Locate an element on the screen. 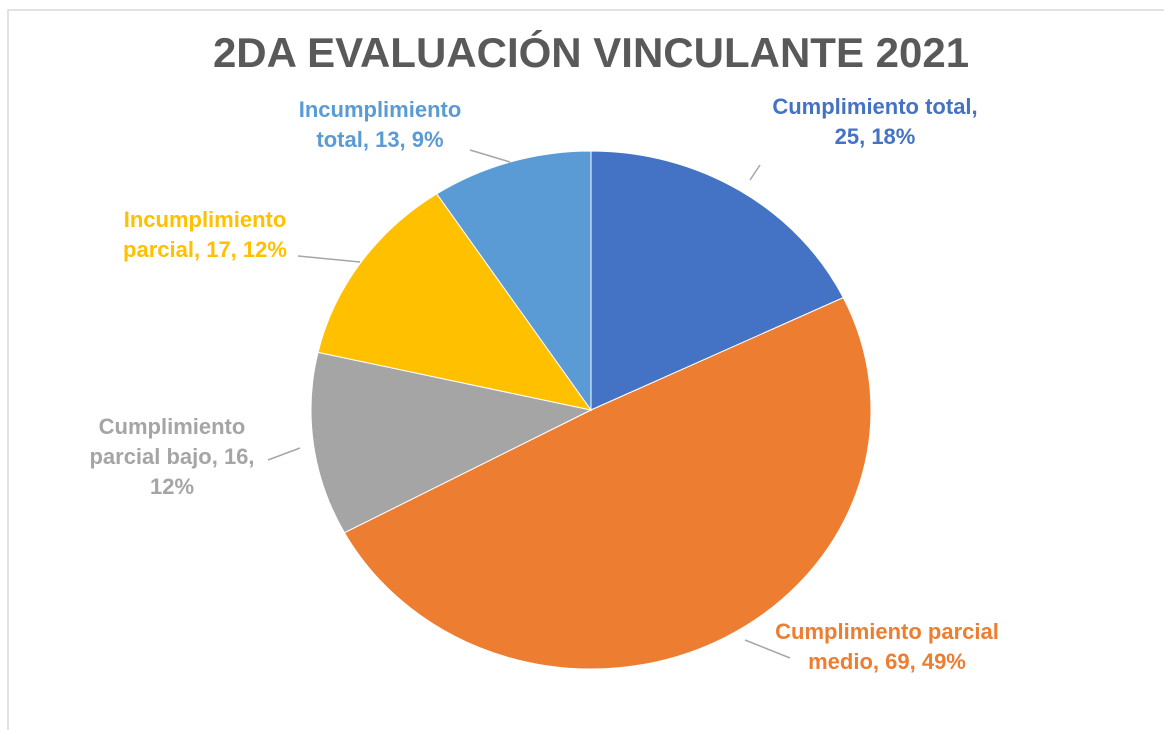  data-label: Incumplimiento parcial, 17, 12% is located at coordinates (205, 234).